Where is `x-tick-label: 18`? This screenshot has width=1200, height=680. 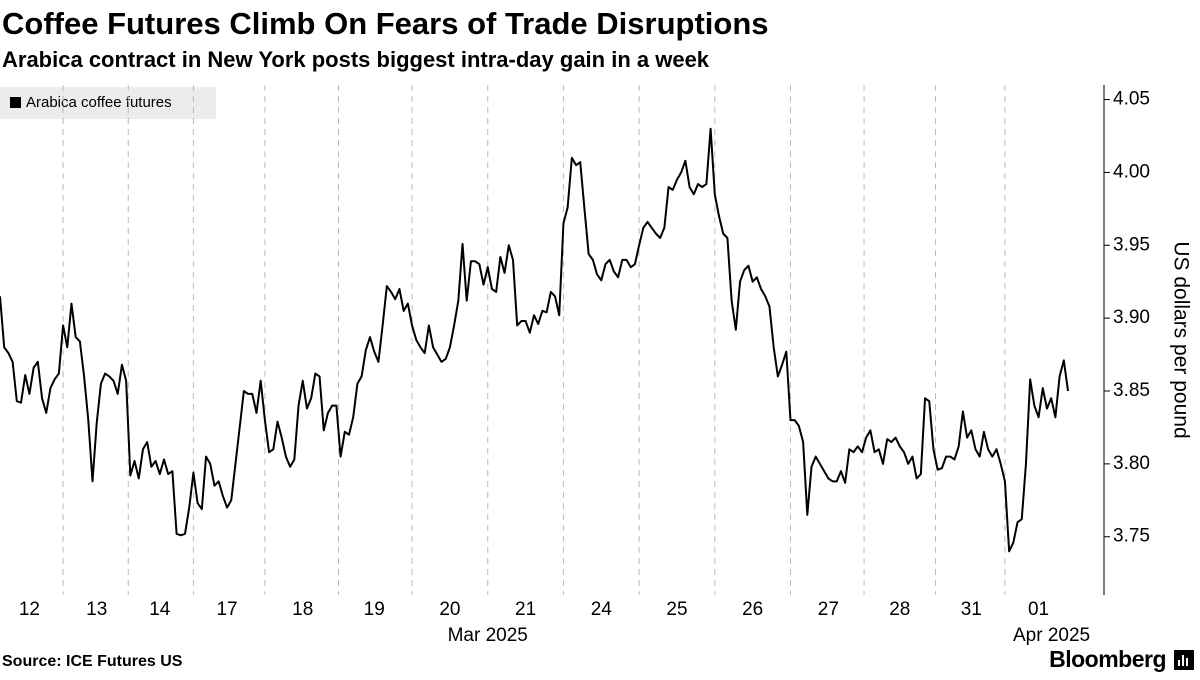
x-tick-label: 18 is located at coordinates (302, 609).